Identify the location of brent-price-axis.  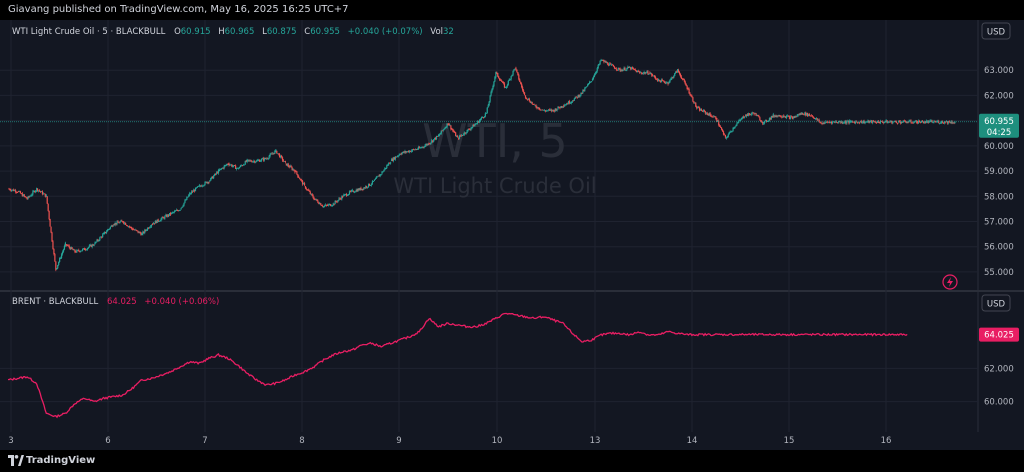
(1001, 362).